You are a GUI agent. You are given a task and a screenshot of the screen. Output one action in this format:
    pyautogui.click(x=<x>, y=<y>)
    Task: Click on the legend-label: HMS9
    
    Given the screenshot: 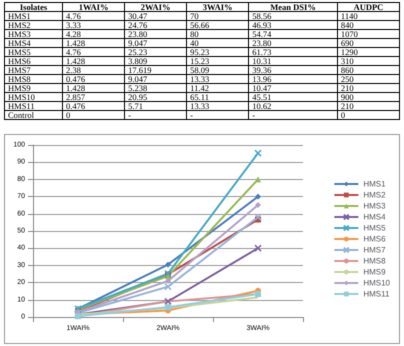 What is the action you would take?
    pyautogui.click(x=374, y=272)
    